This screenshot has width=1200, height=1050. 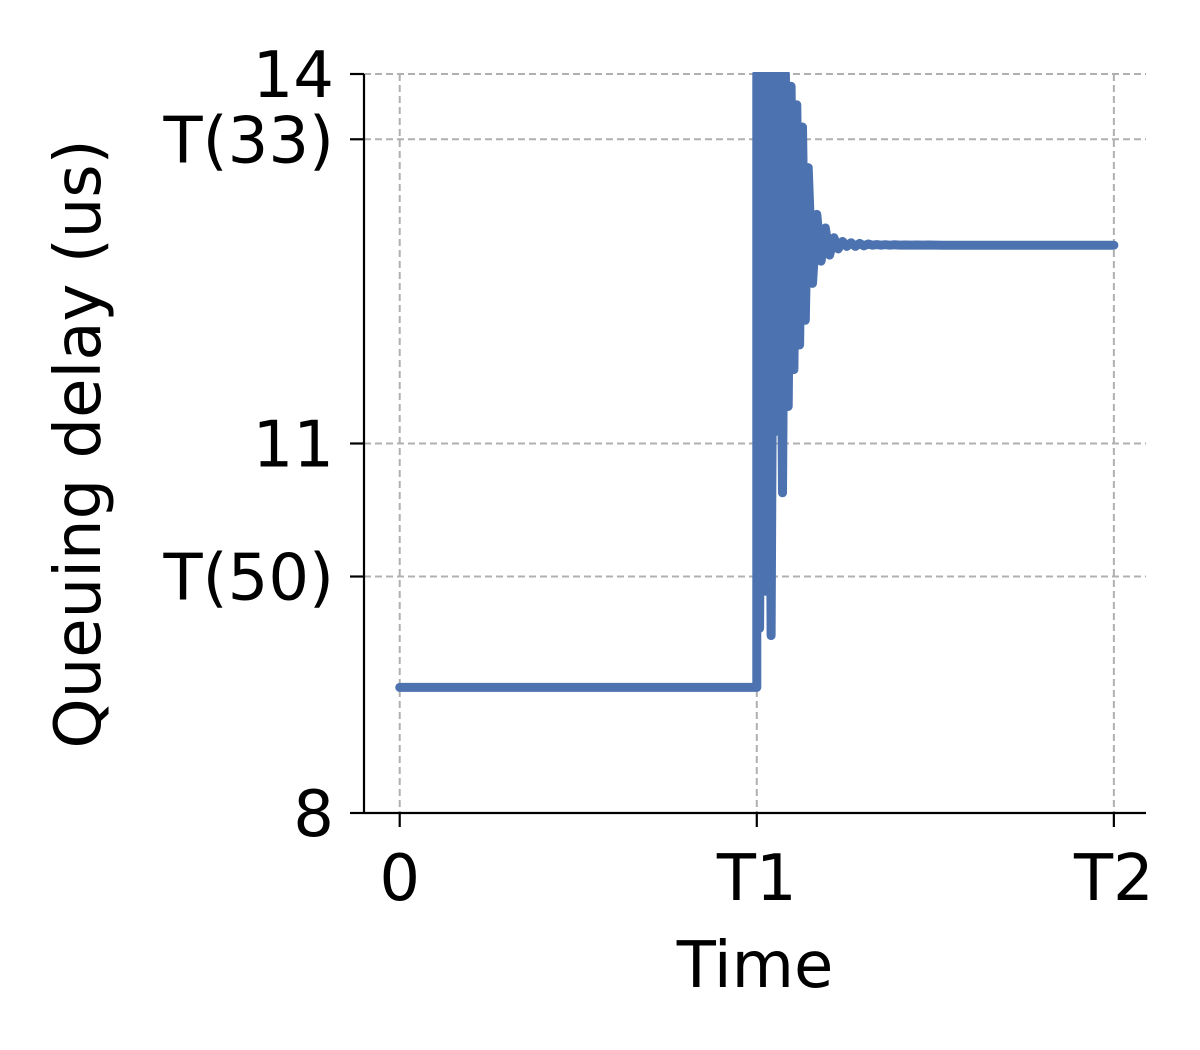 I want to click on y-tick-label: 8, so click(x=313, y=815).